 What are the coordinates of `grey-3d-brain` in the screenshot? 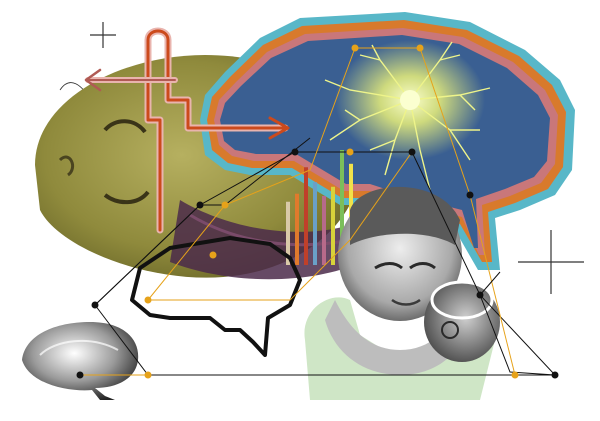 It's located at (80, 361).